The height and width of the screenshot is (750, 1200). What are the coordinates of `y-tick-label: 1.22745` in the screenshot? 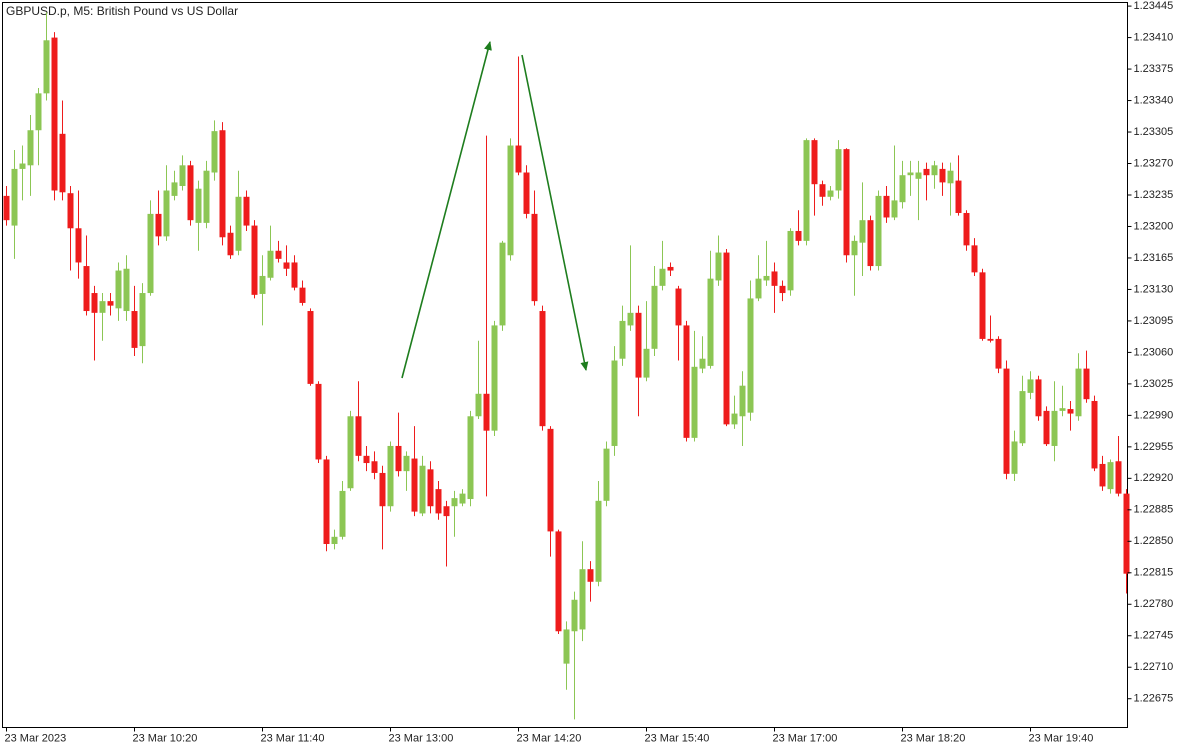 It's located at (1154, 636).